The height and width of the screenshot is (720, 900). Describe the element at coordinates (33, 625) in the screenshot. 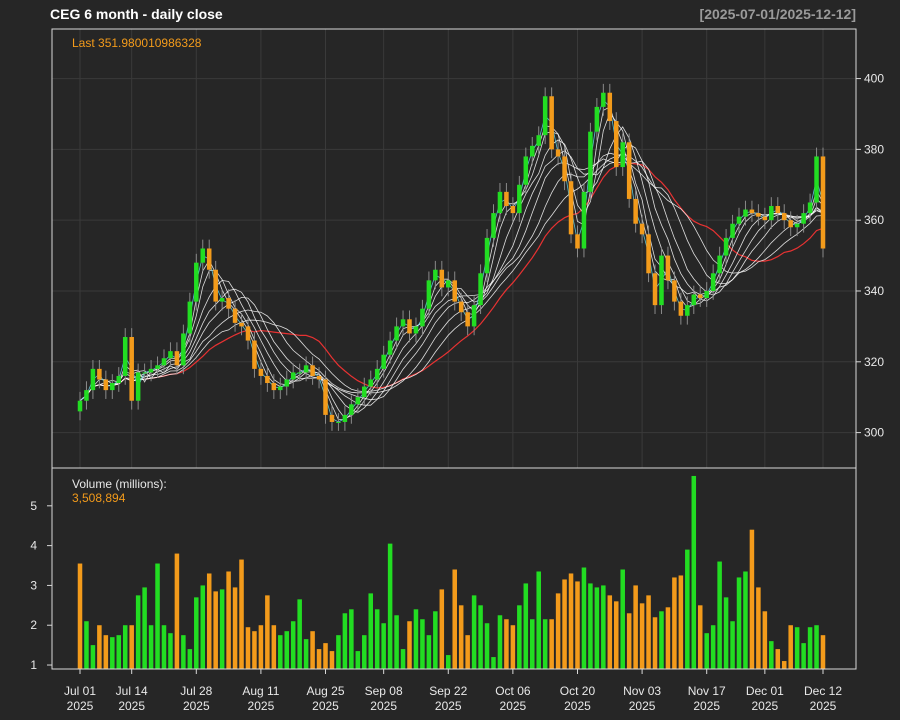

I see `volume-tick-label: 2` at that location.